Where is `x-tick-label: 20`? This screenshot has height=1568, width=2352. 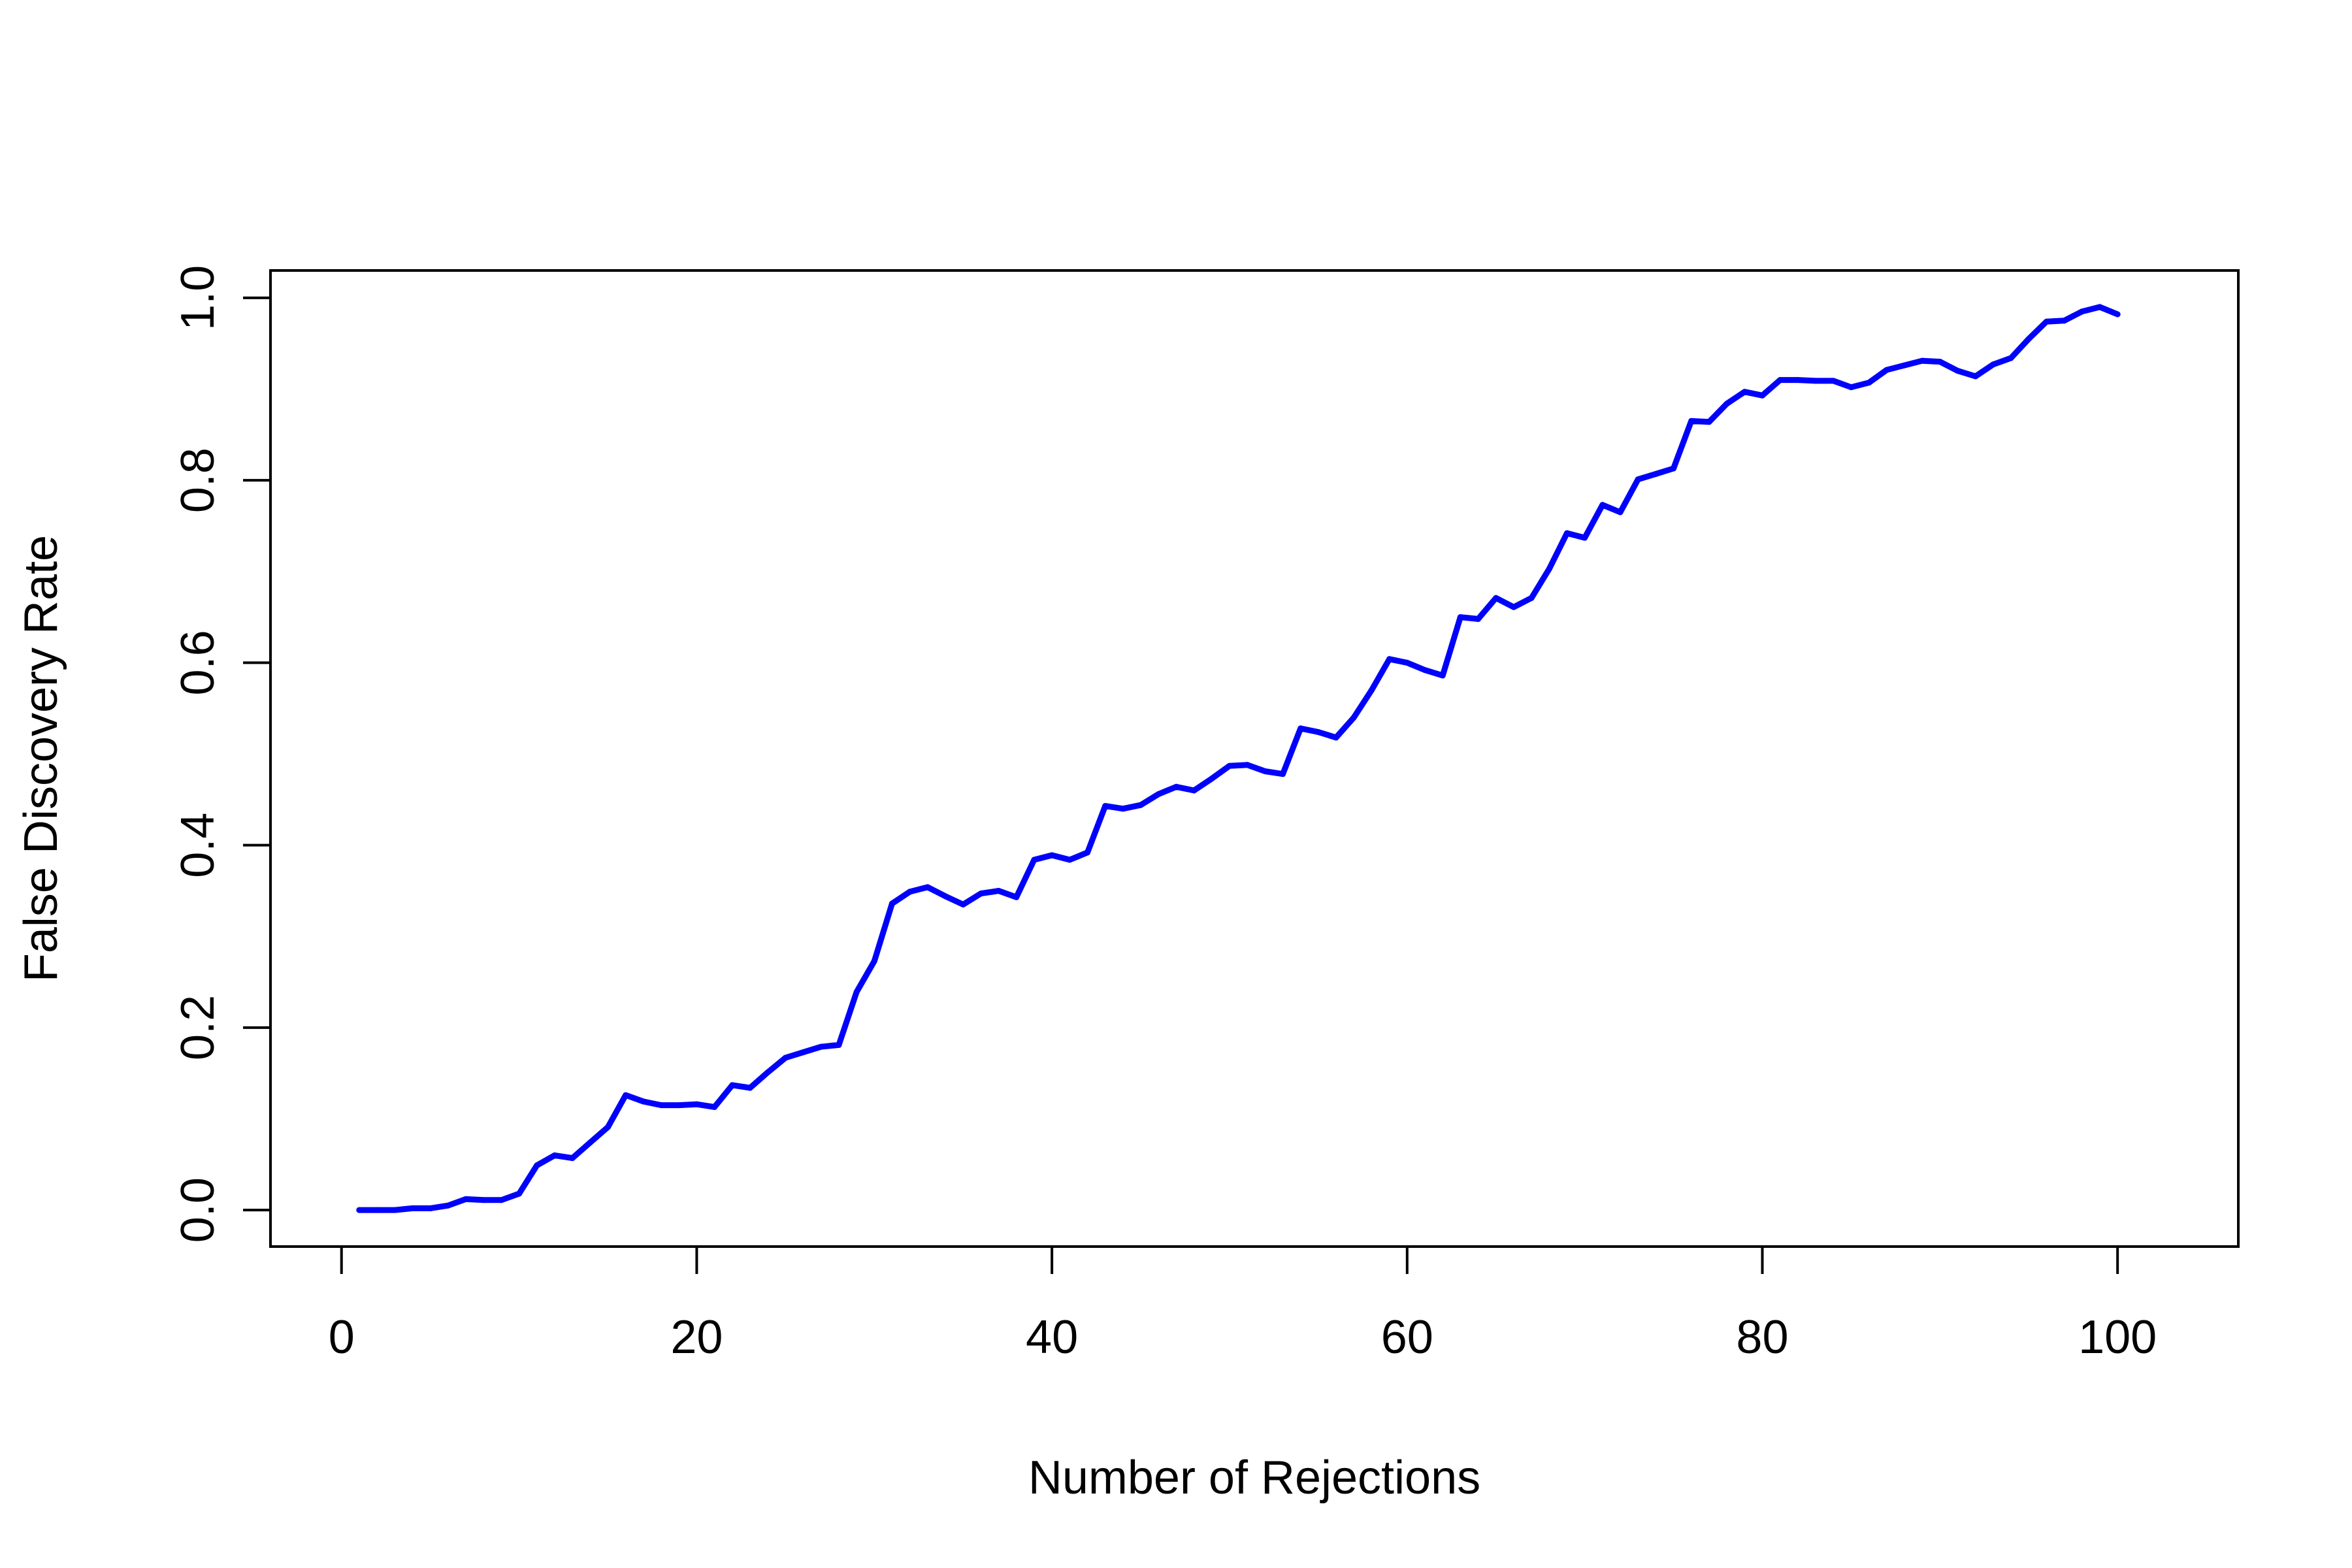
x-tick-label: 20 is located at coordinates (696, 1337).